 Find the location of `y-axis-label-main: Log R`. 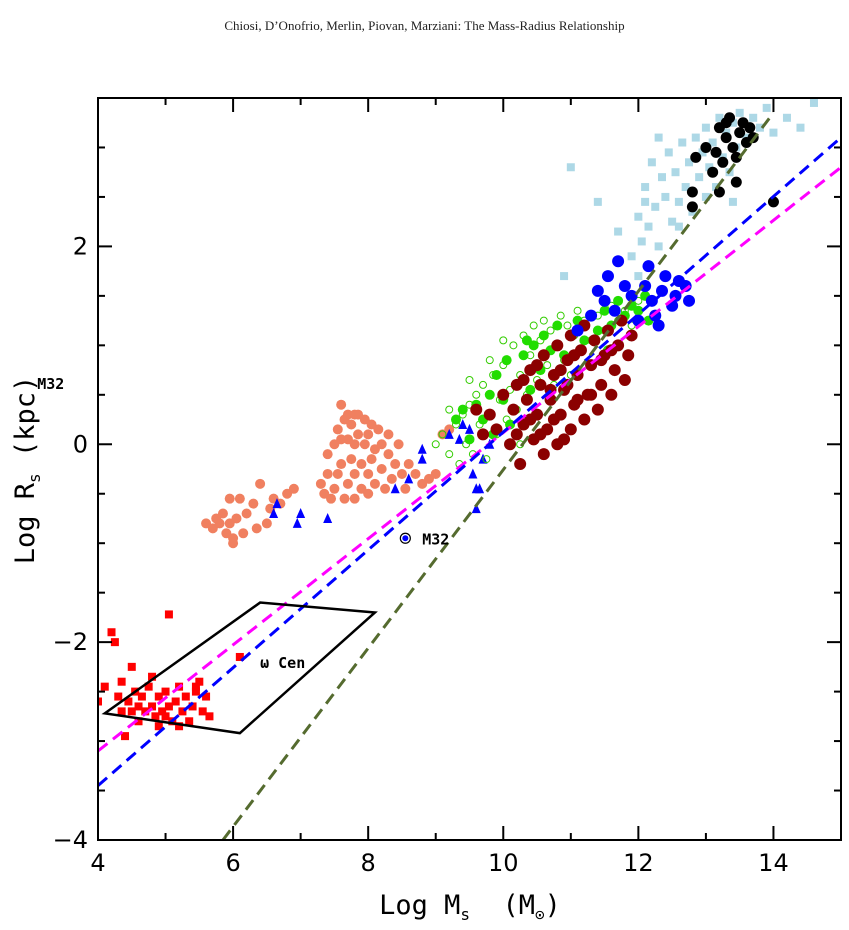

y-axis-label-main: Log R is located at coordinates (25, 523).